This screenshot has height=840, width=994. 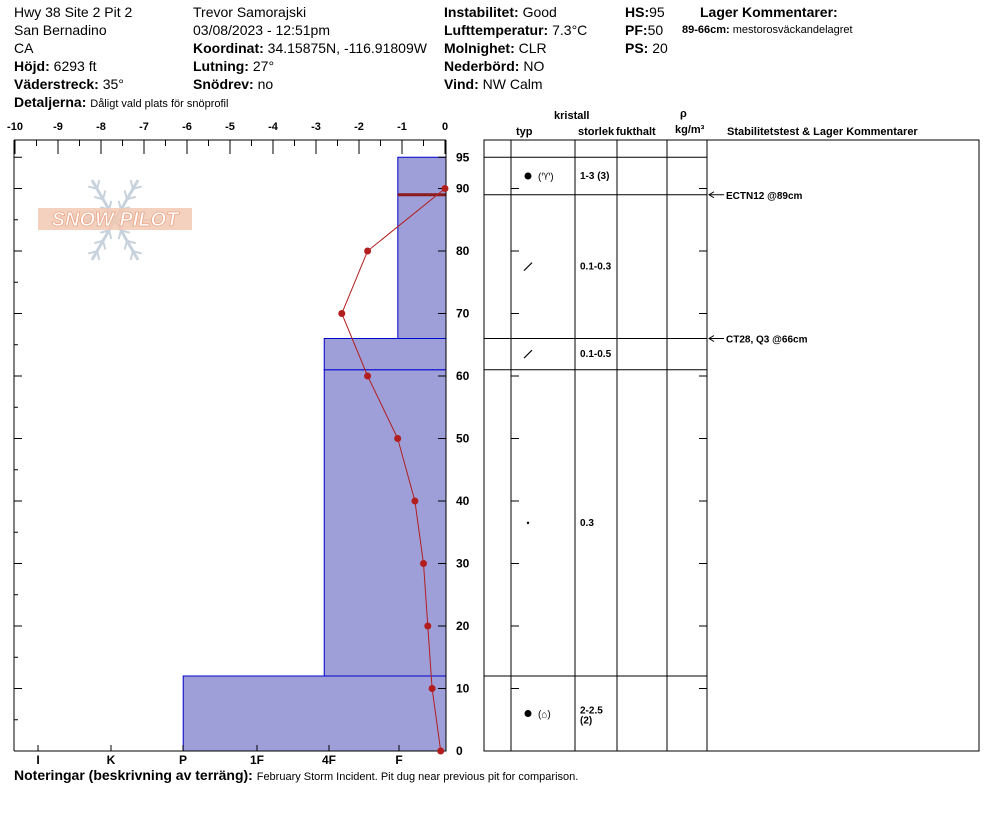 I want to click on pf-label: PF:, so click(x=636, y=30).